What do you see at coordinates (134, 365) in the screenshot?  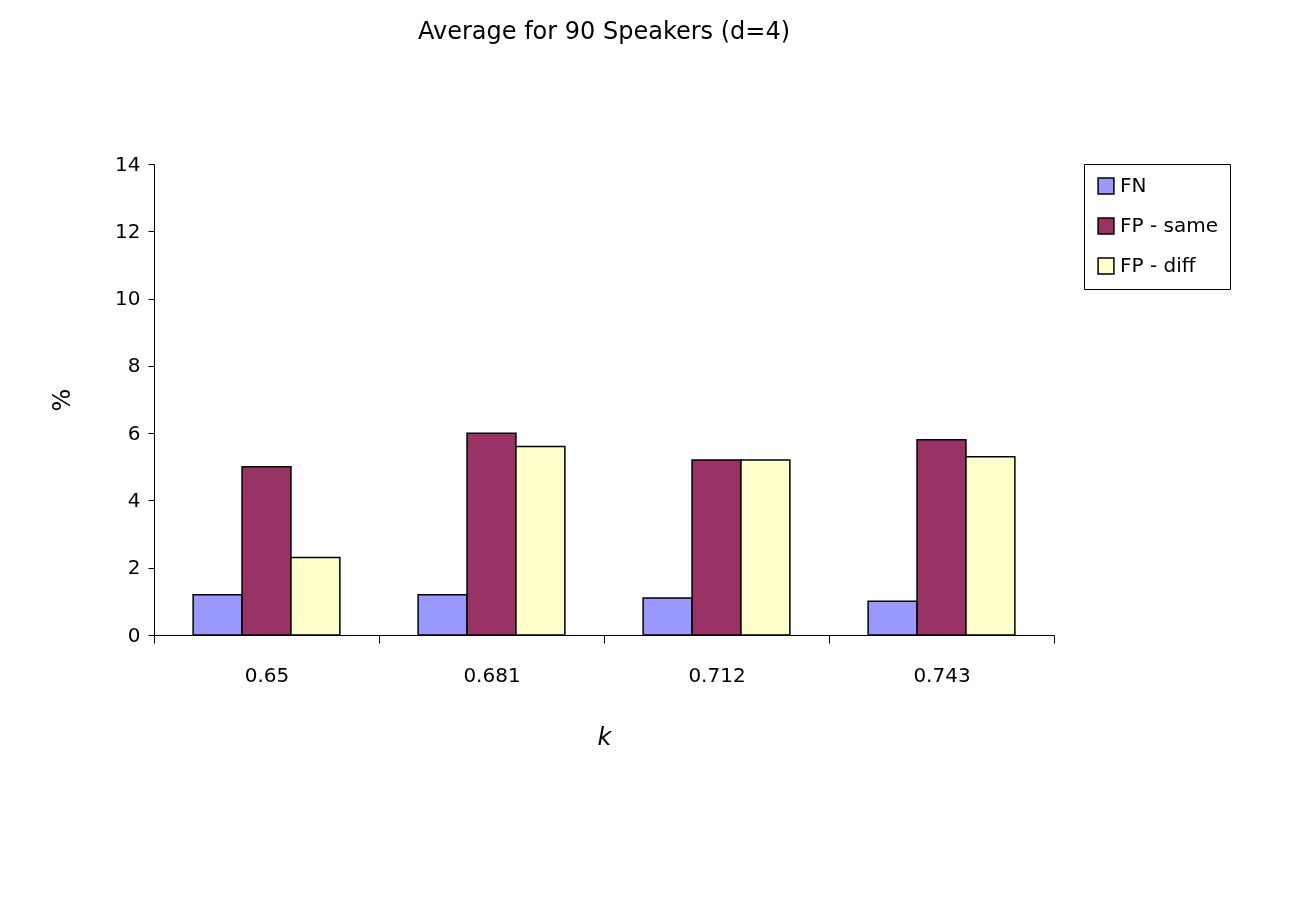 I see `y-tick-label: 8` at bounding box center [134, 365].